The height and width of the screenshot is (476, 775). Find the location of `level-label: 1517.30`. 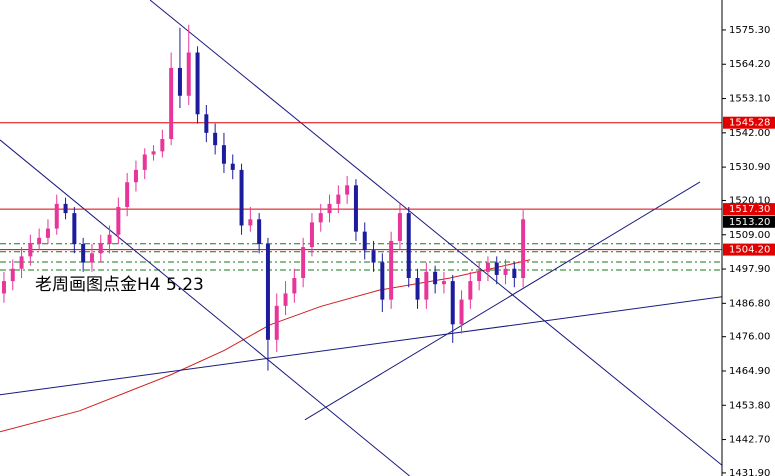

level-label: 1517.30 is located at coordinates (749, 209).